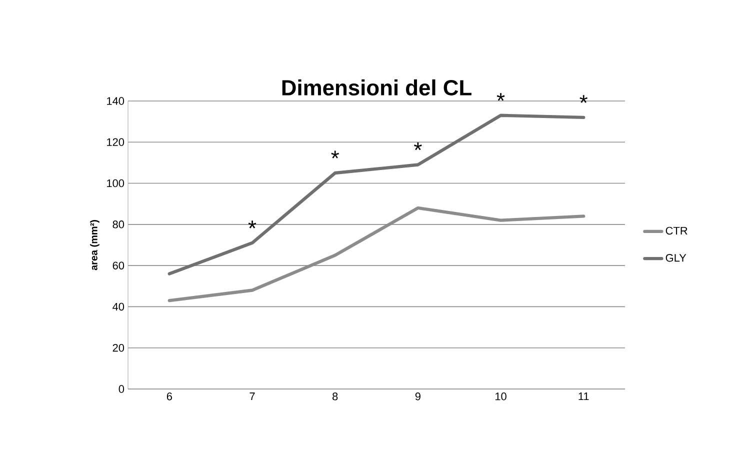 This screenshot has width=743, height=451. Describe the element at coordinates (115, 142) in the screenshot. I see `y-tick-label: 120` at that location.